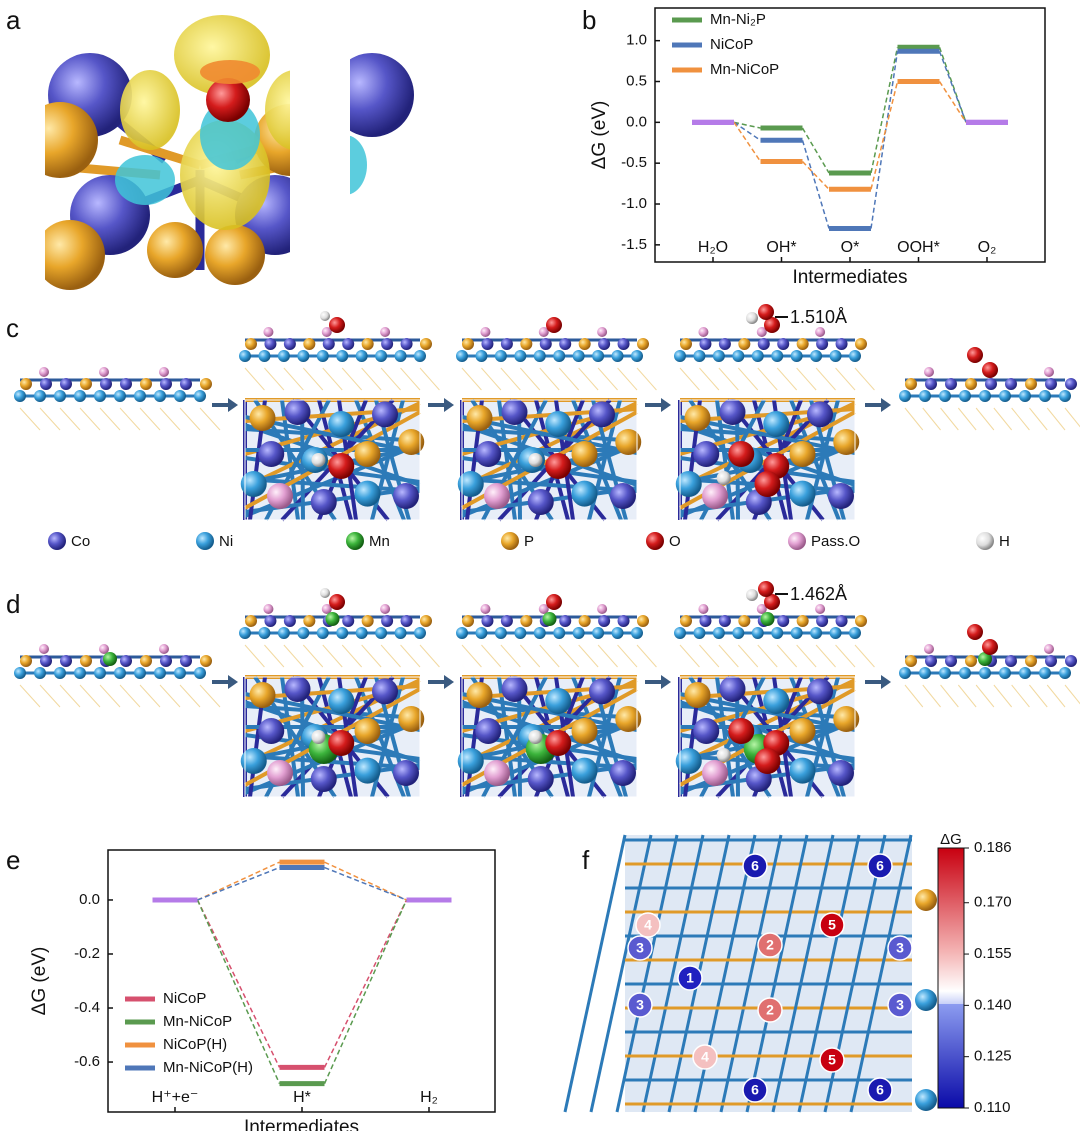 The image size is (1080, 1131). Describe the element at coordinates (13, 604) in the screenshot. I see `panel-label: d` at that location.